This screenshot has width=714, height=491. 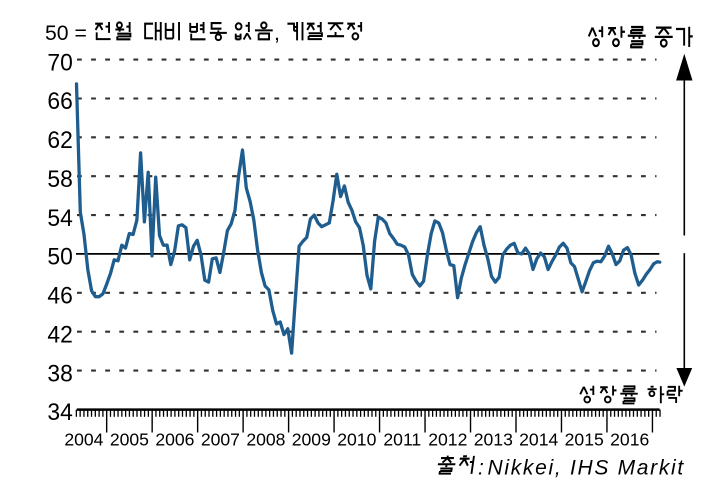 What do you see at coordinates (59, 62) in the screenshot?
I see `svg-text: 70` at bounding box center [59, 62].